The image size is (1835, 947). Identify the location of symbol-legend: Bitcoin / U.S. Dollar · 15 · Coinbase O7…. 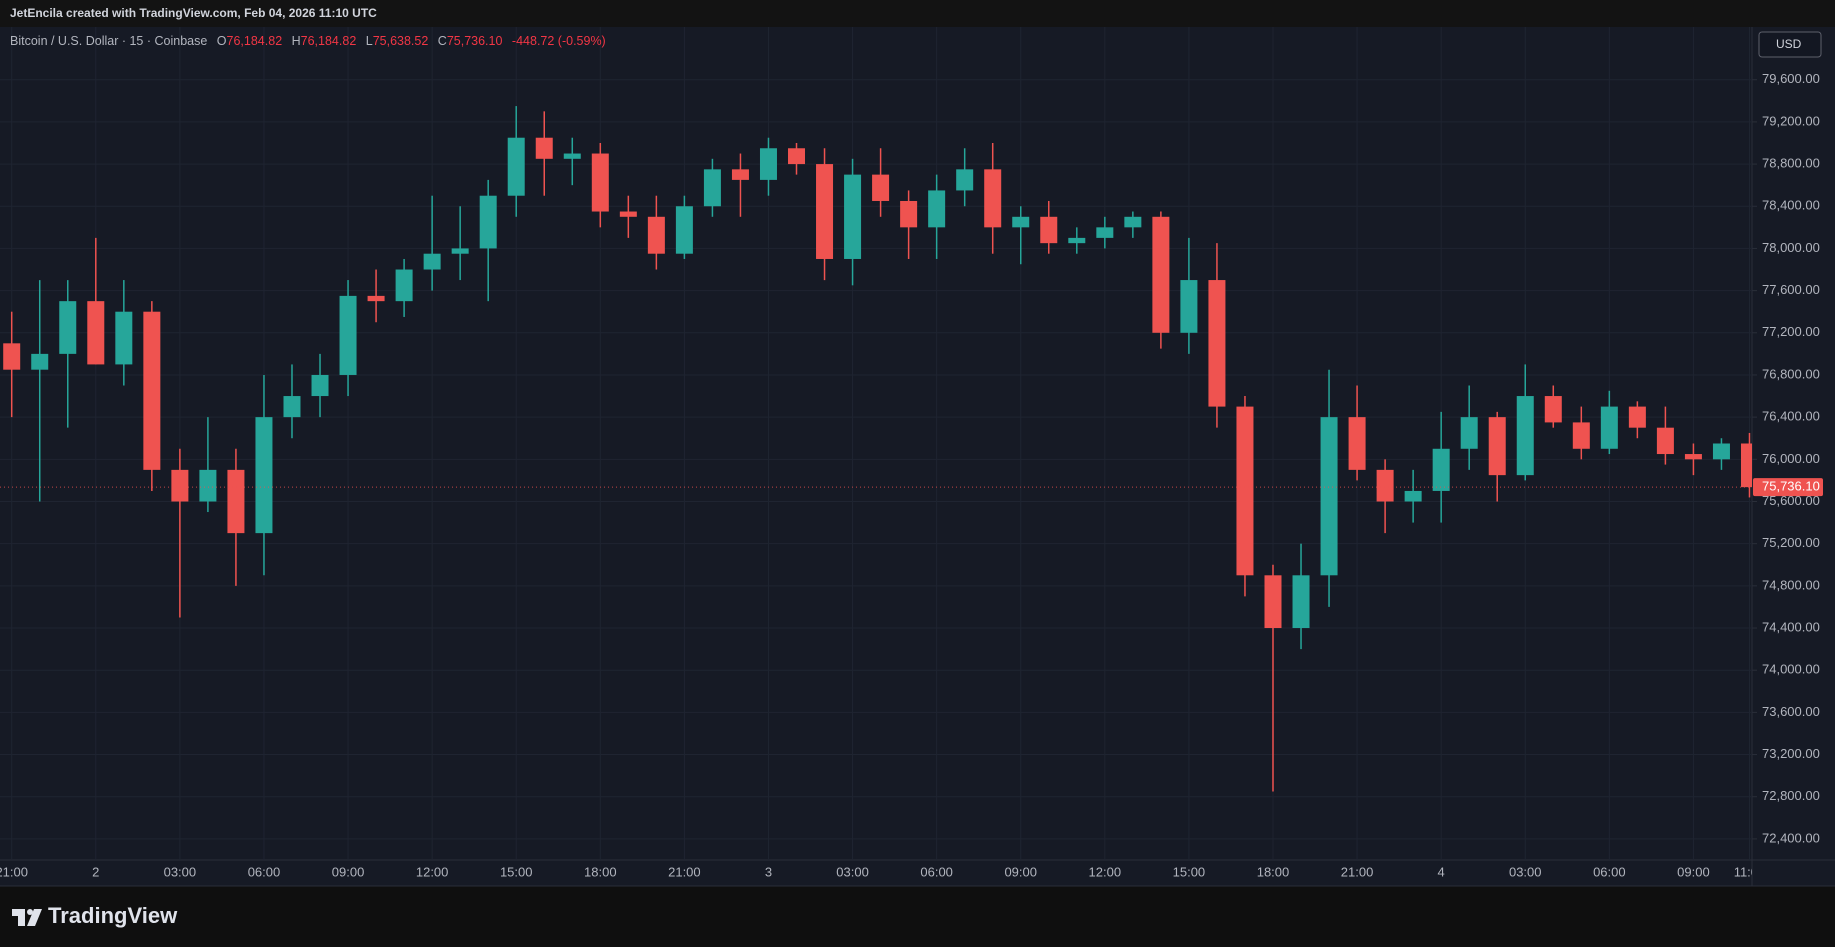
(311, 41).